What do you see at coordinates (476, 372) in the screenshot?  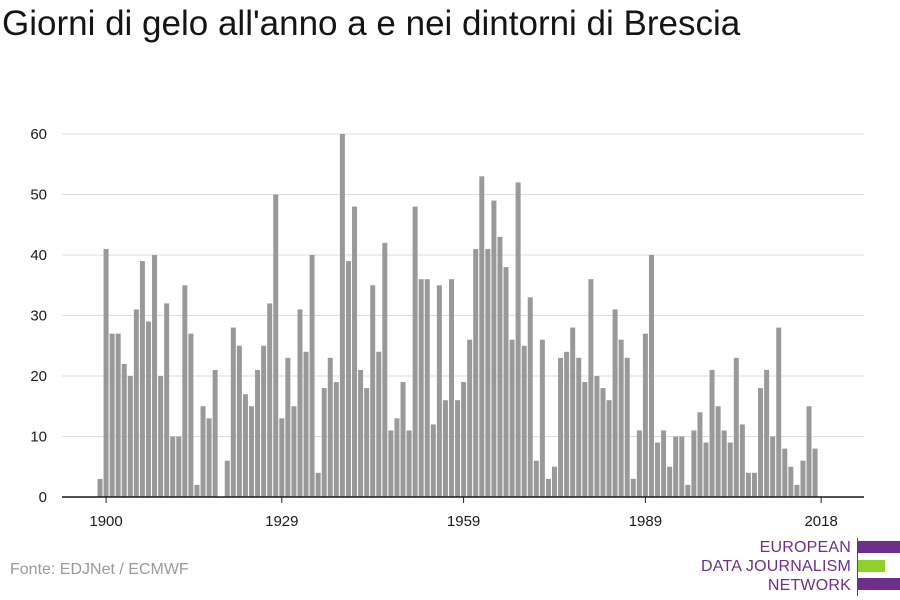 I see `bar-1961` at bounding box center [476, 372].